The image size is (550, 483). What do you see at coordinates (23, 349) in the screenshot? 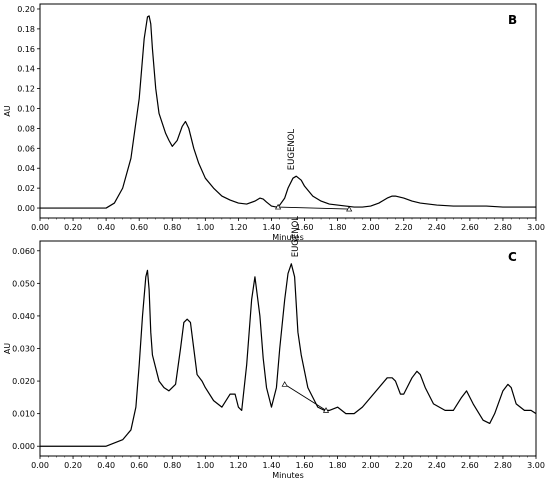
I see `y-tick-label: 0.030` at bounding box center [23, 349].